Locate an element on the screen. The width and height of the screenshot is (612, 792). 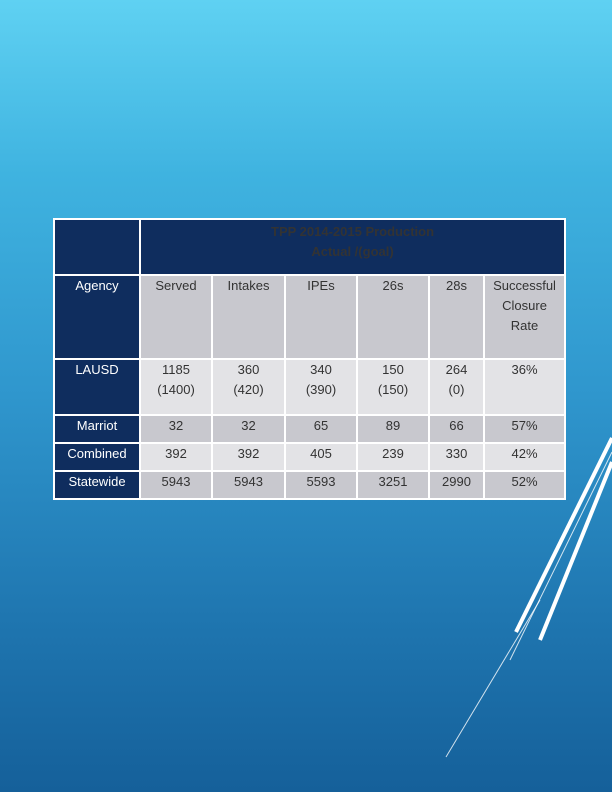
closure-rate-cell: 42% is located at coordinates (524, 457).